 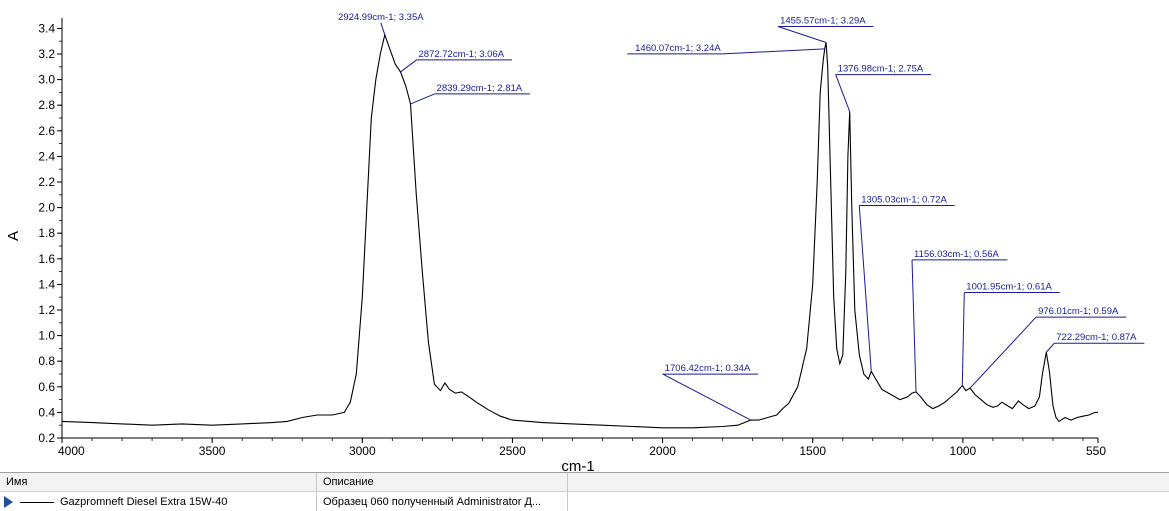 What do you see at coordinates (46, 284) in the screenshot?
I see `y-tick-label: 1.4` at bounding box center [46, 284].